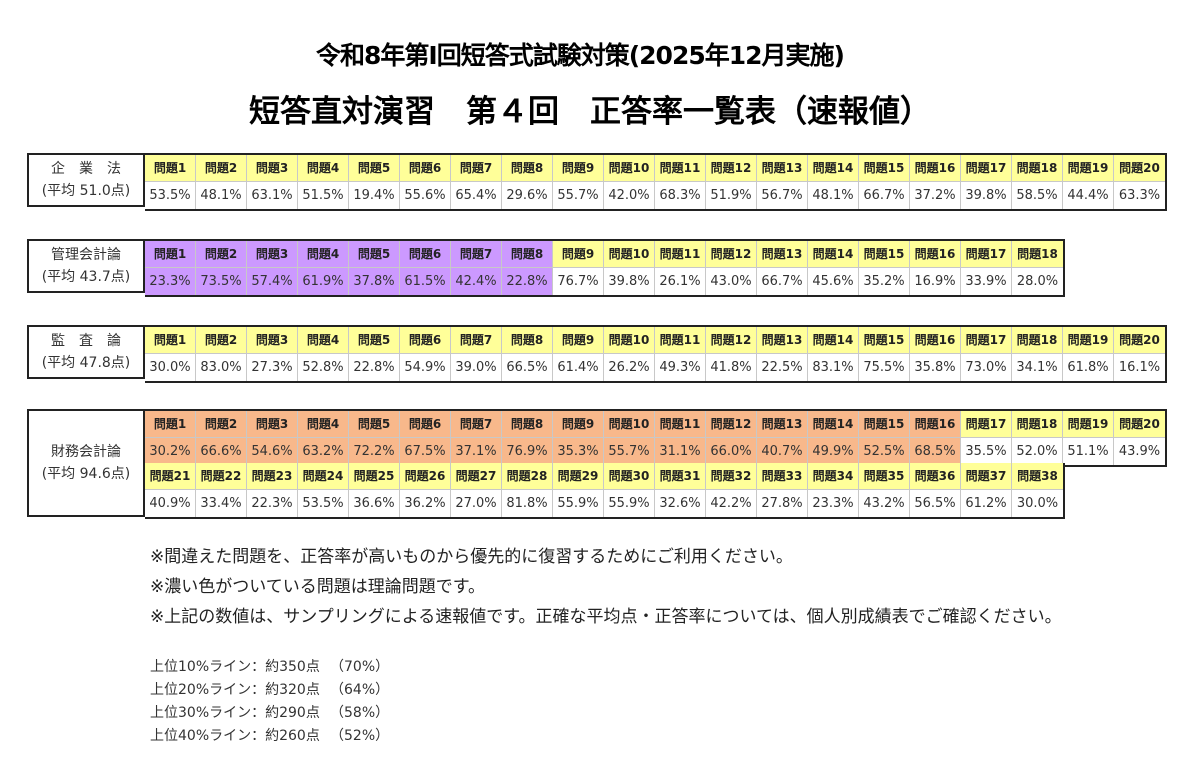 This screenshot has width=1200, height=776. Describe the element at coordinates (270, 667) in the screenshot. I see `score-line-top10: 上位10%ライン：約350点 （70%）` at that location.